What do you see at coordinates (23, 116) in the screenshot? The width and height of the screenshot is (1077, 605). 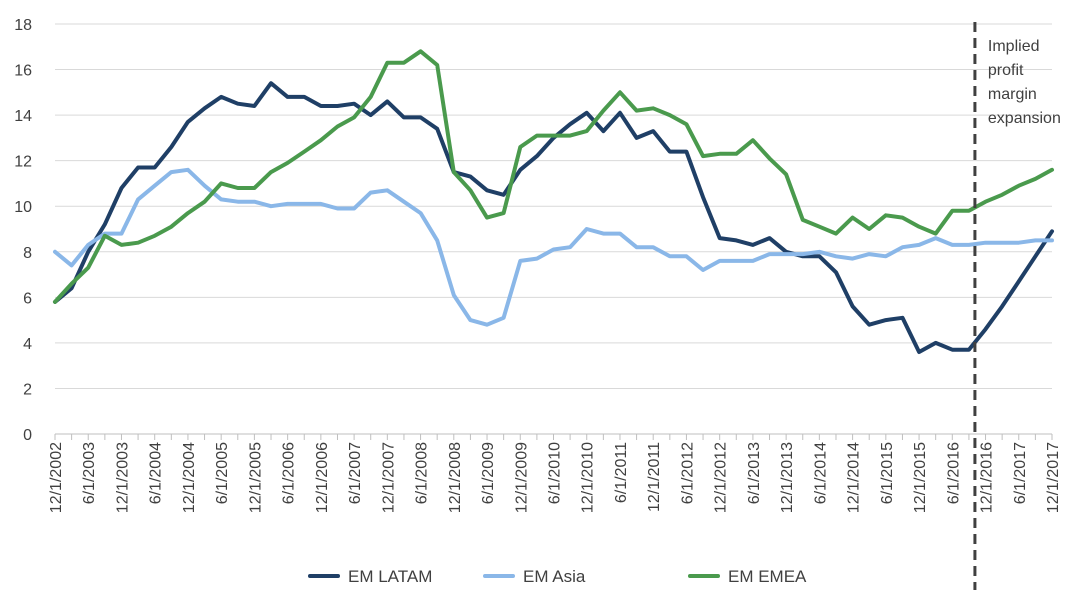 I see `y-tick-label: 14` at bounding box center [23, 116].